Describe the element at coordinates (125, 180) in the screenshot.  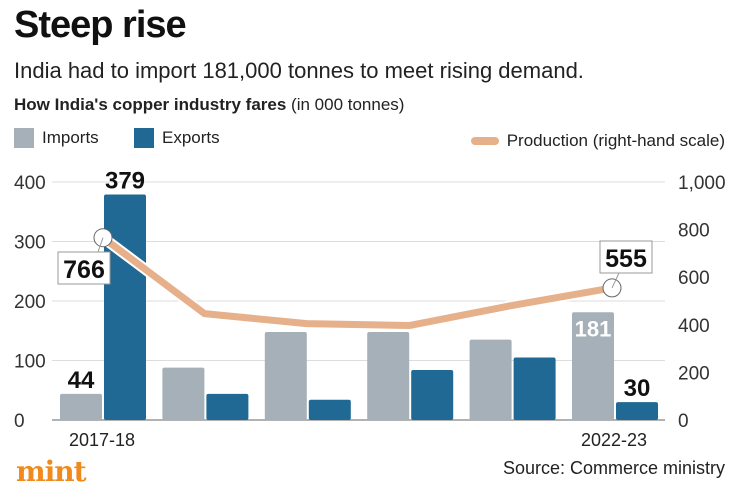
I see `exports-data-label: 379` at that location.